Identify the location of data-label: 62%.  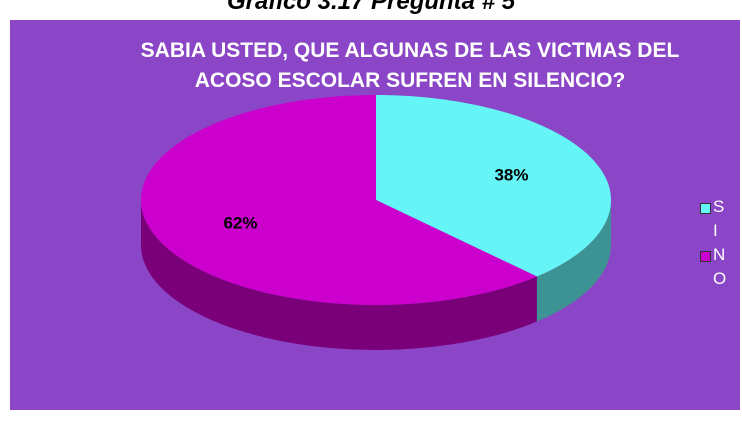
(241, 222).